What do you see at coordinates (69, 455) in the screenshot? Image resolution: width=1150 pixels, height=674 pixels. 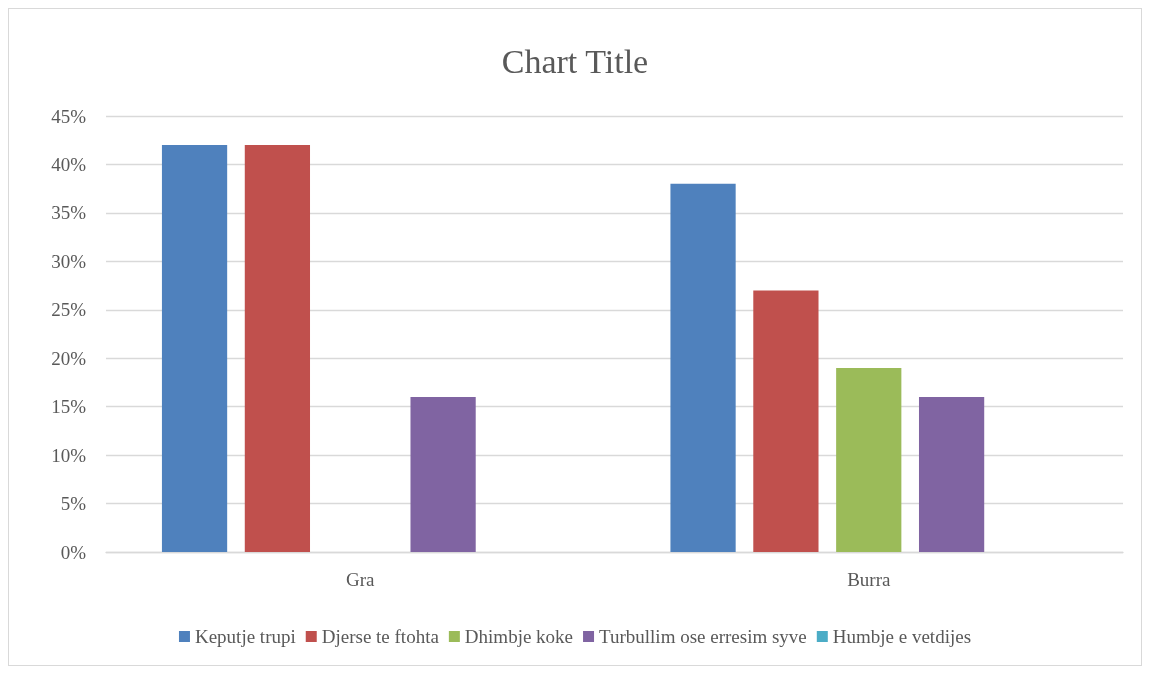 I see `y-tick-label: 10%` at bounding box center [69, 455].